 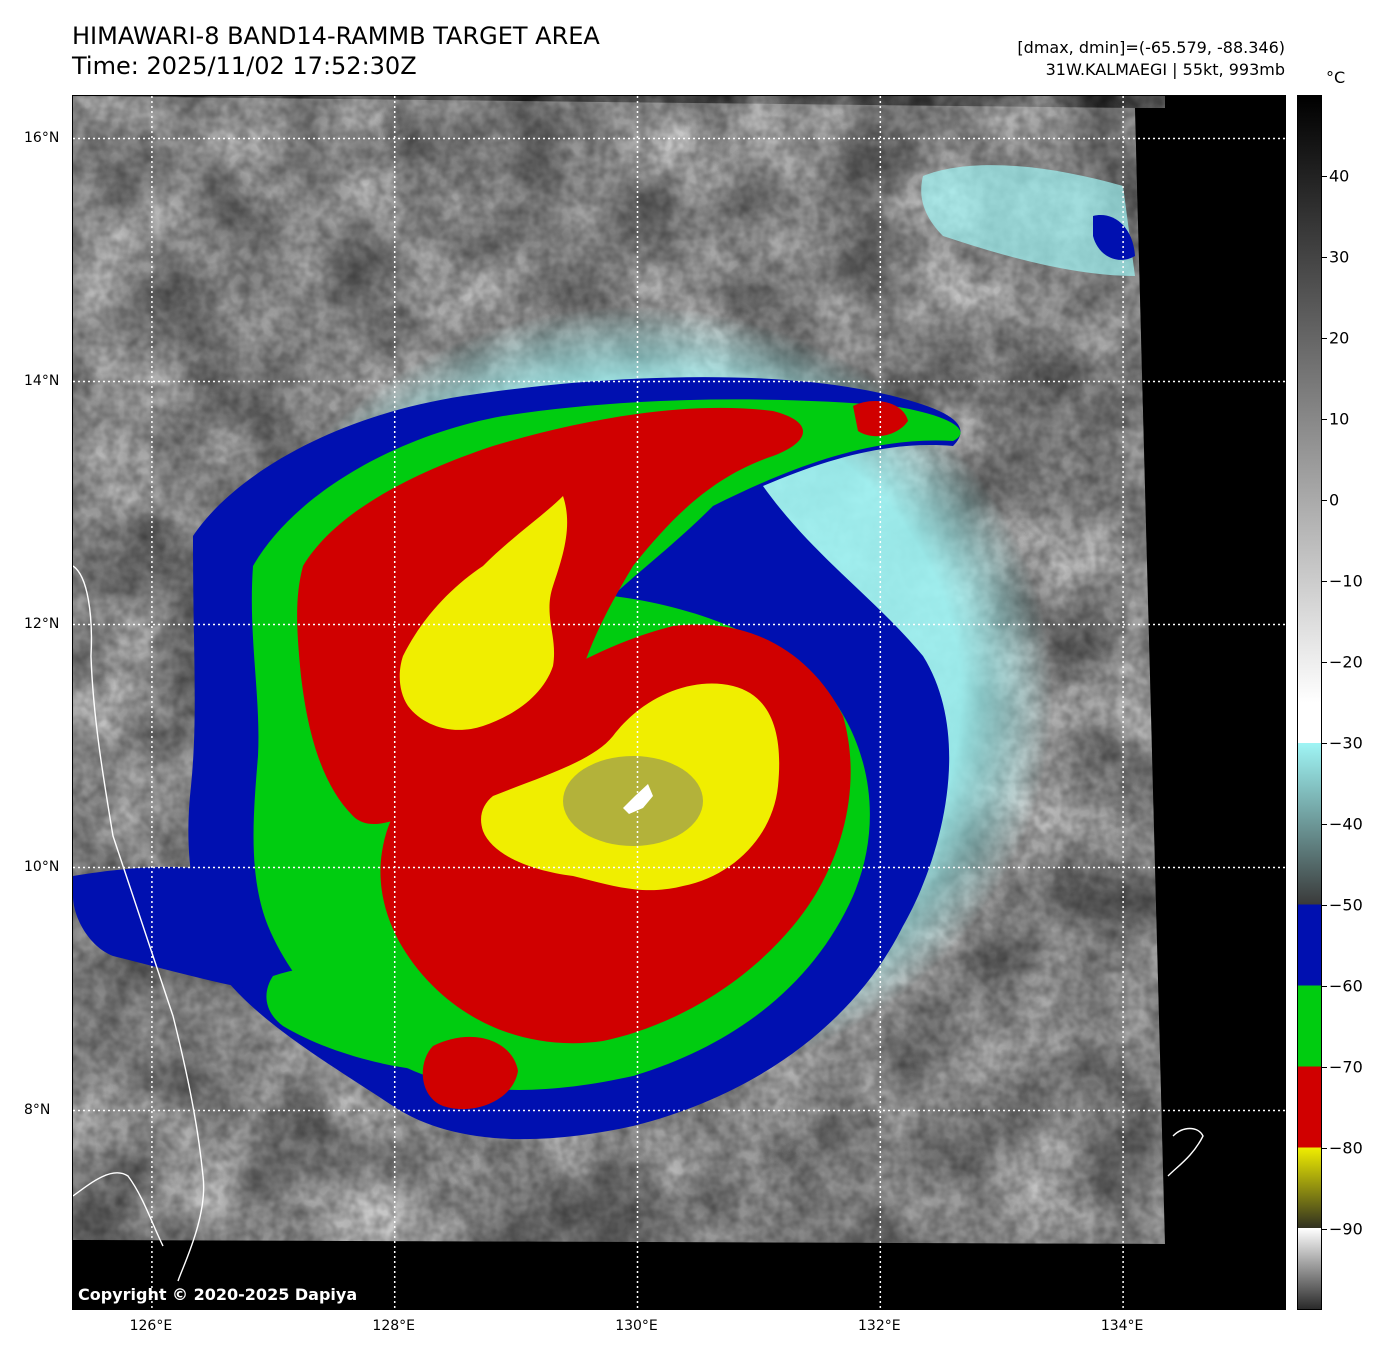 What do you see at coordinates (244, 66) in the screenshot?
I see `timestamp: Time: 2025/11/02 17:52:30Z` at bounding box center [244, 66].